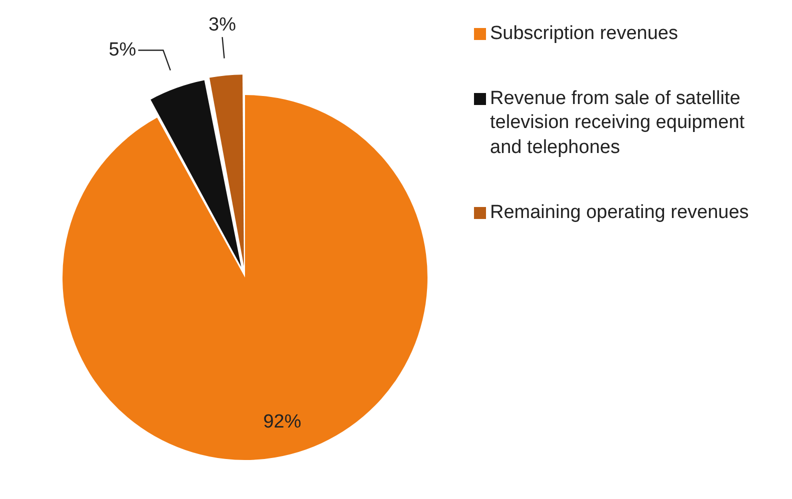  I want to click on legend-label: Remaining operating revenues, so click(619, 212).